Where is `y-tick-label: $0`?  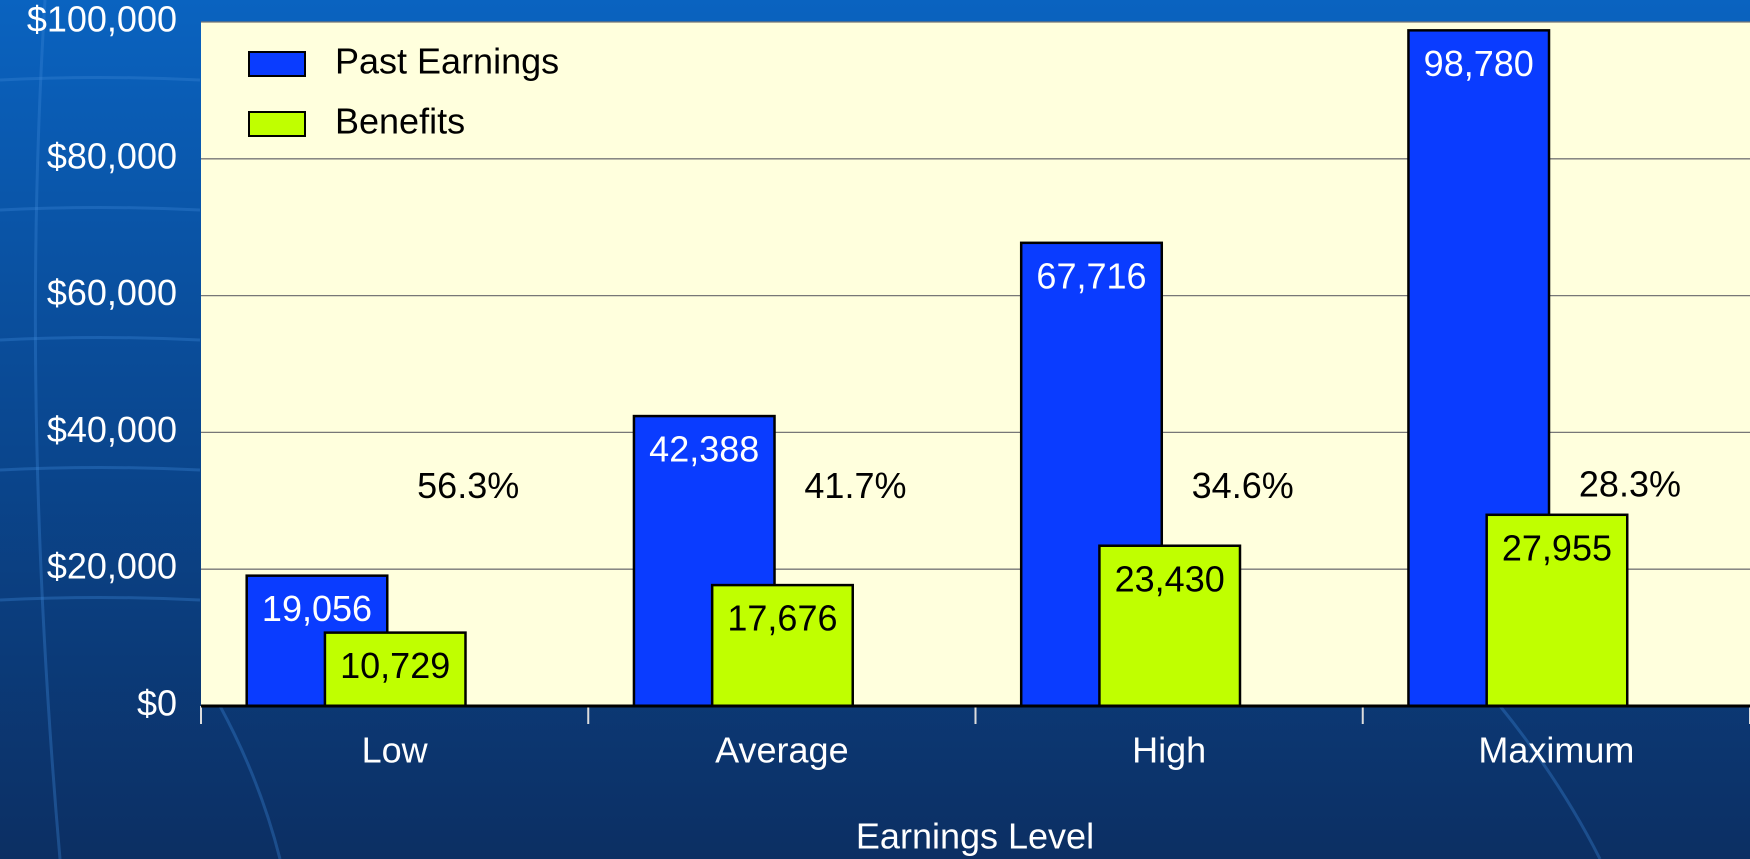 y-tick-label: $0 is located at coordinates (157, 703).